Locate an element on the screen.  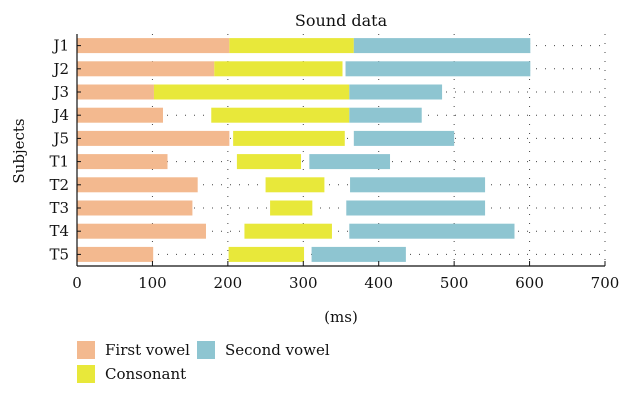
y-tick-label-J1: J1 is located at coordinates (60, 46).